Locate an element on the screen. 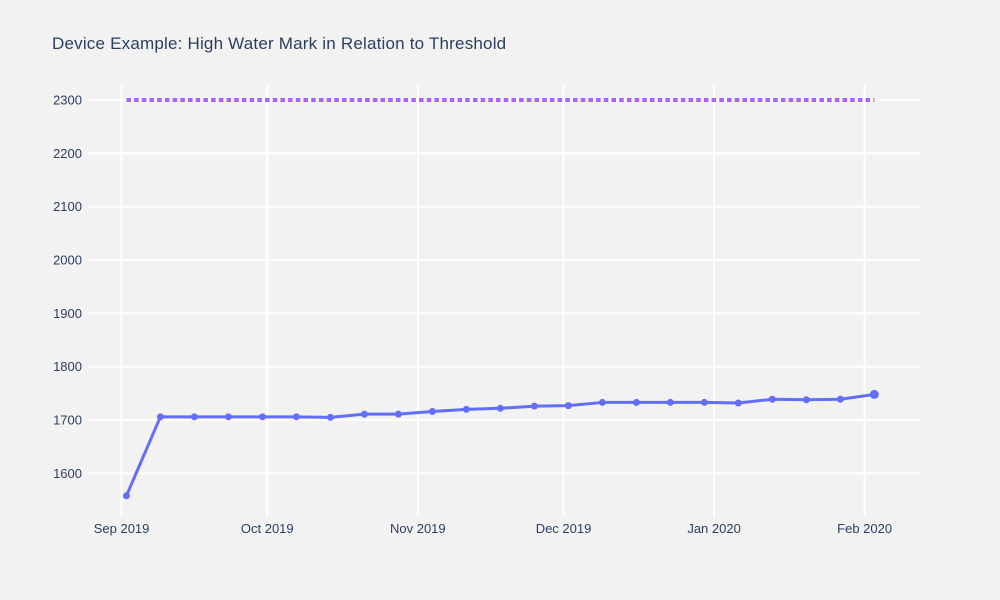 The image size is (1000, 600). x-tick-label: Sep 2019 is located at coordinates (122, 528).